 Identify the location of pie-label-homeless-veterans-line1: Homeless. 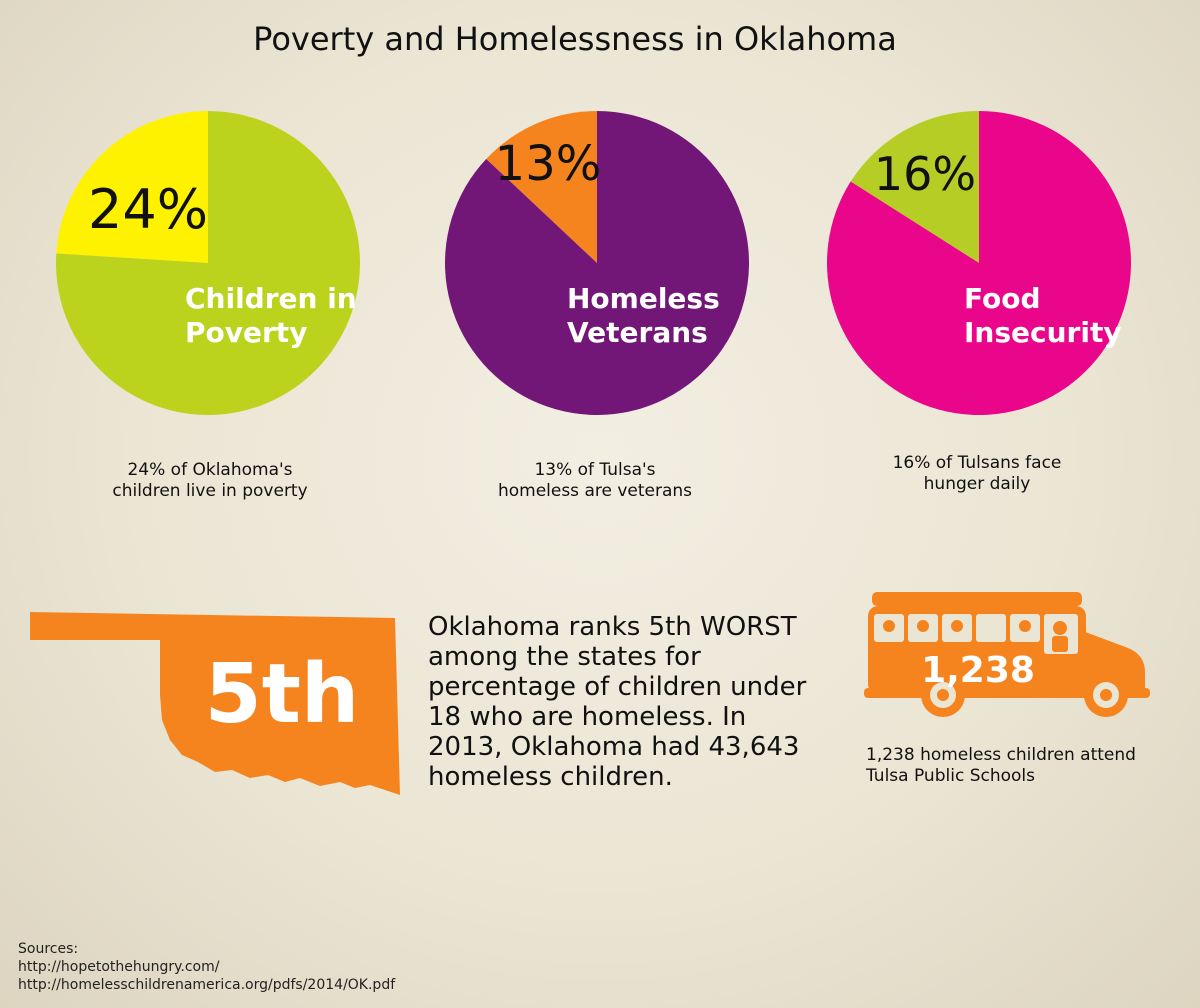
(643, 298).